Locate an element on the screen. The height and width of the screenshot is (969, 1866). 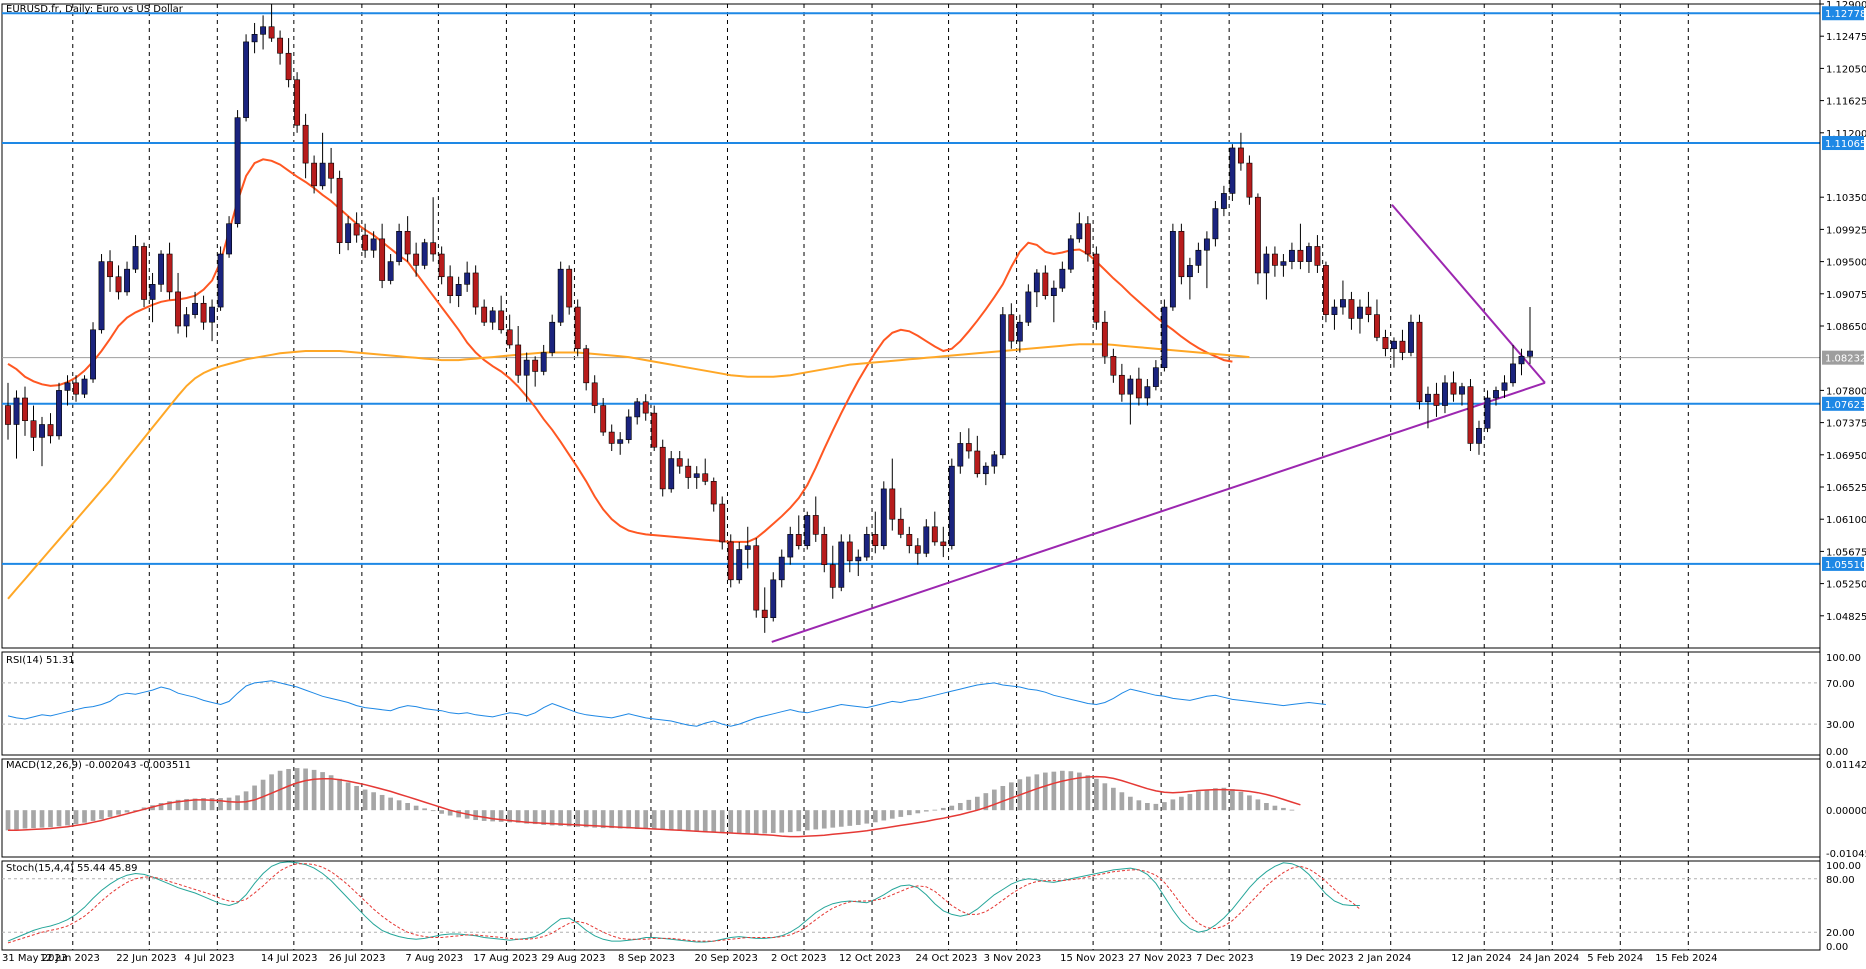
price-tick-label: 1.05675 is located at coordinates (1846, 552).